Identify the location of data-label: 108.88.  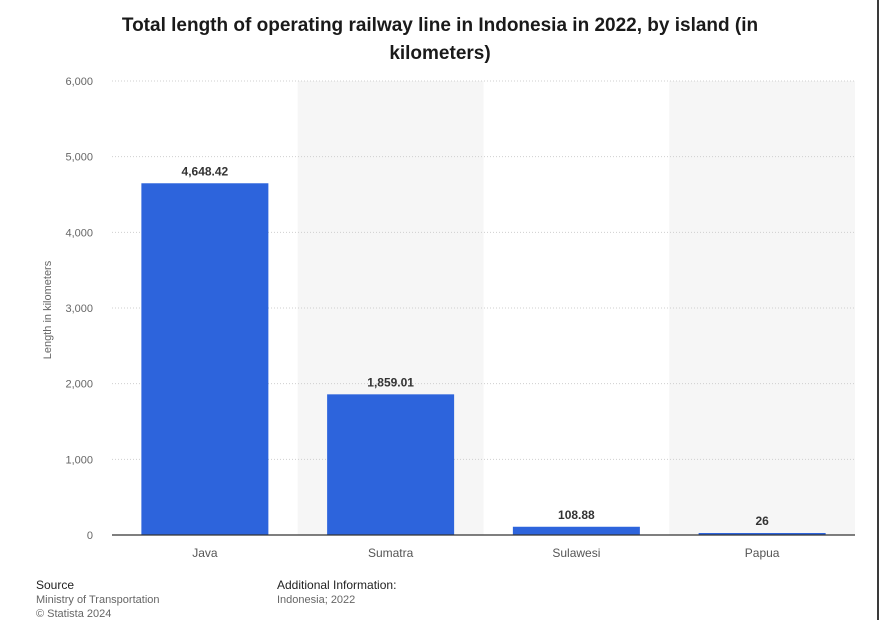
(576, 515).